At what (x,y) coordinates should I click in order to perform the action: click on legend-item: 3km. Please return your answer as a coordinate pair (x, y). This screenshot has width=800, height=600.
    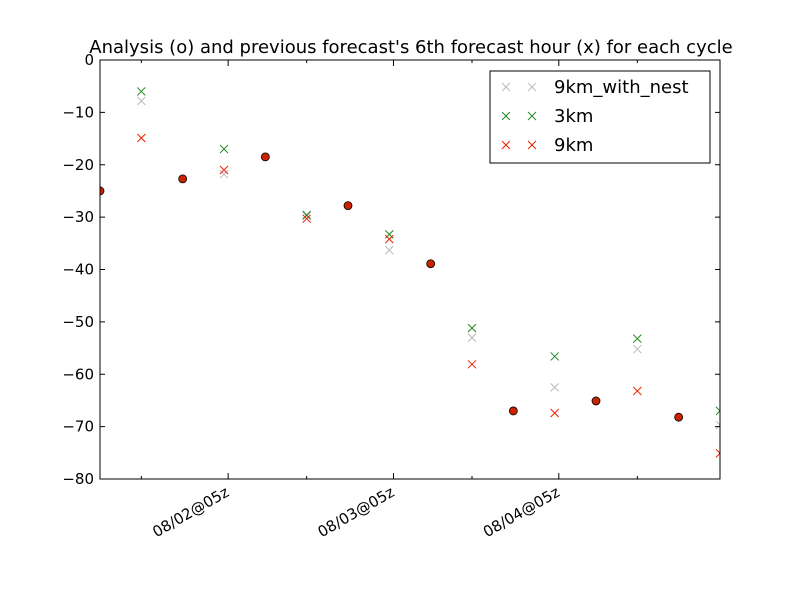
    Looking at the image, I should click on (547, 116).